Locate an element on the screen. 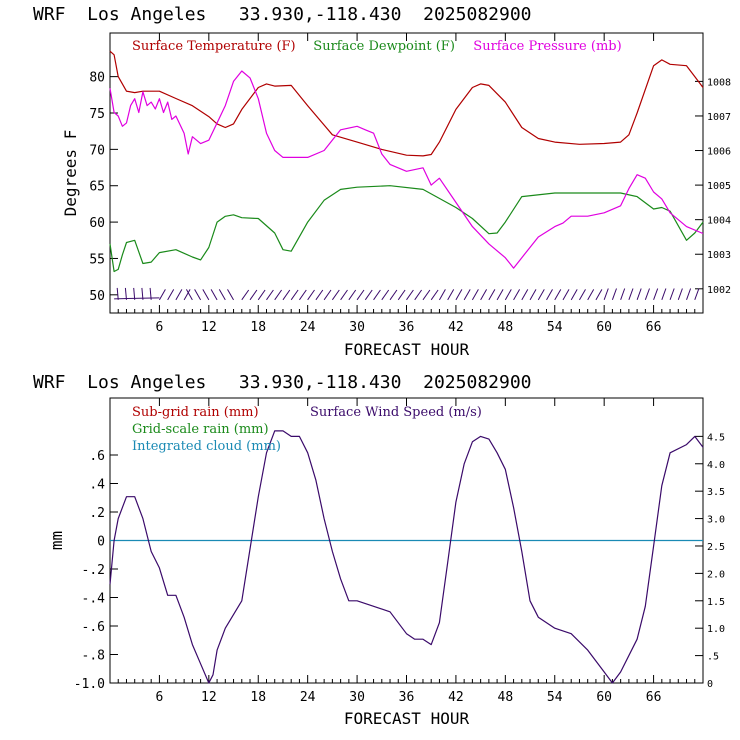 The width and height of the screenshot is (740, 740). y2-tick-label: 3.5 is located at coordinates (716, 492).